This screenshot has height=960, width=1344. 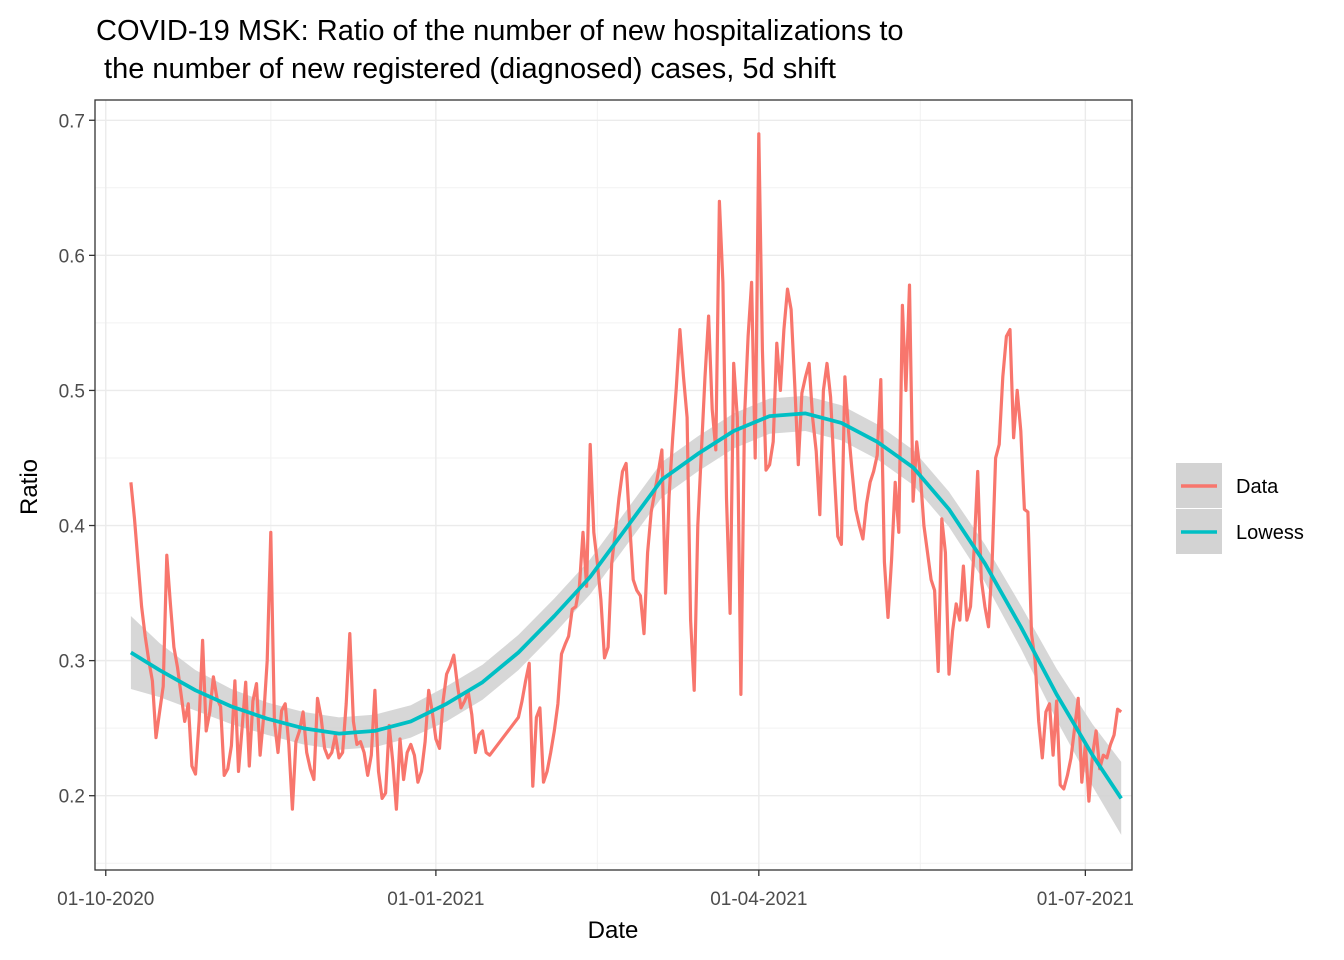 What do you see at coordinates (758, 899) in the screenshot?
I see `x-tick-label: 01-04-2021` at bounding box center [758, 899].